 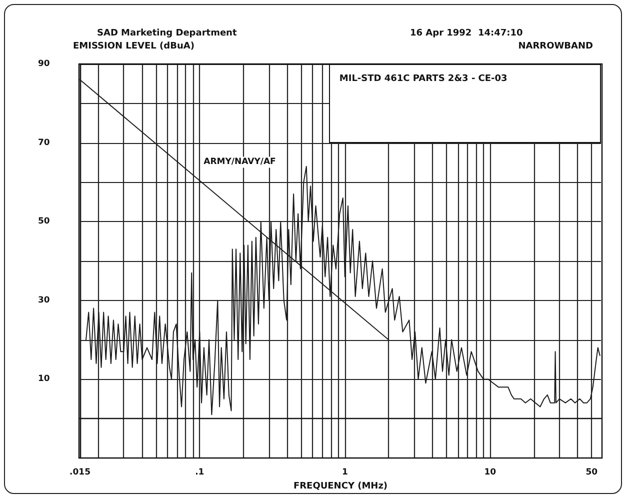 I want to click on y-tick-label: 90, so click(x=44, y=64).